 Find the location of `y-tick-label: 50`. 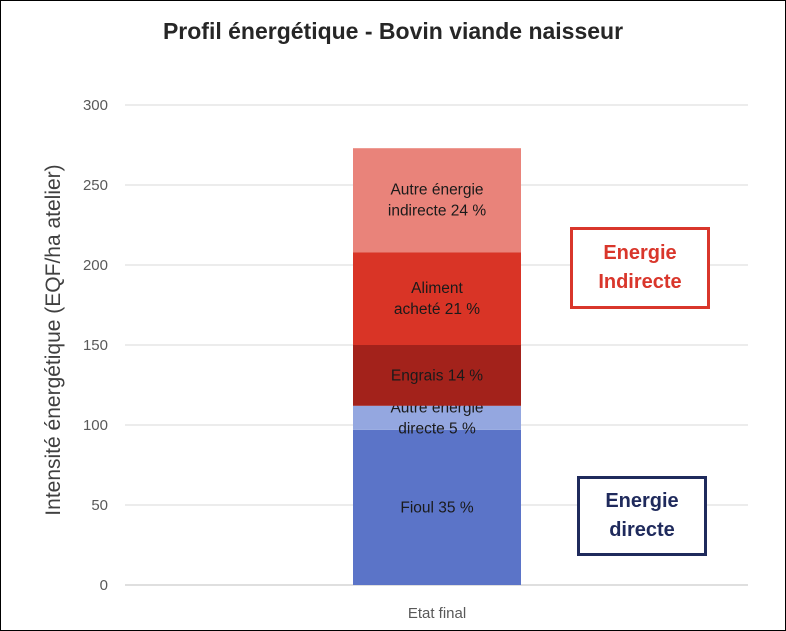

y-tick-label: 50 is located at coordinates (99, 505).